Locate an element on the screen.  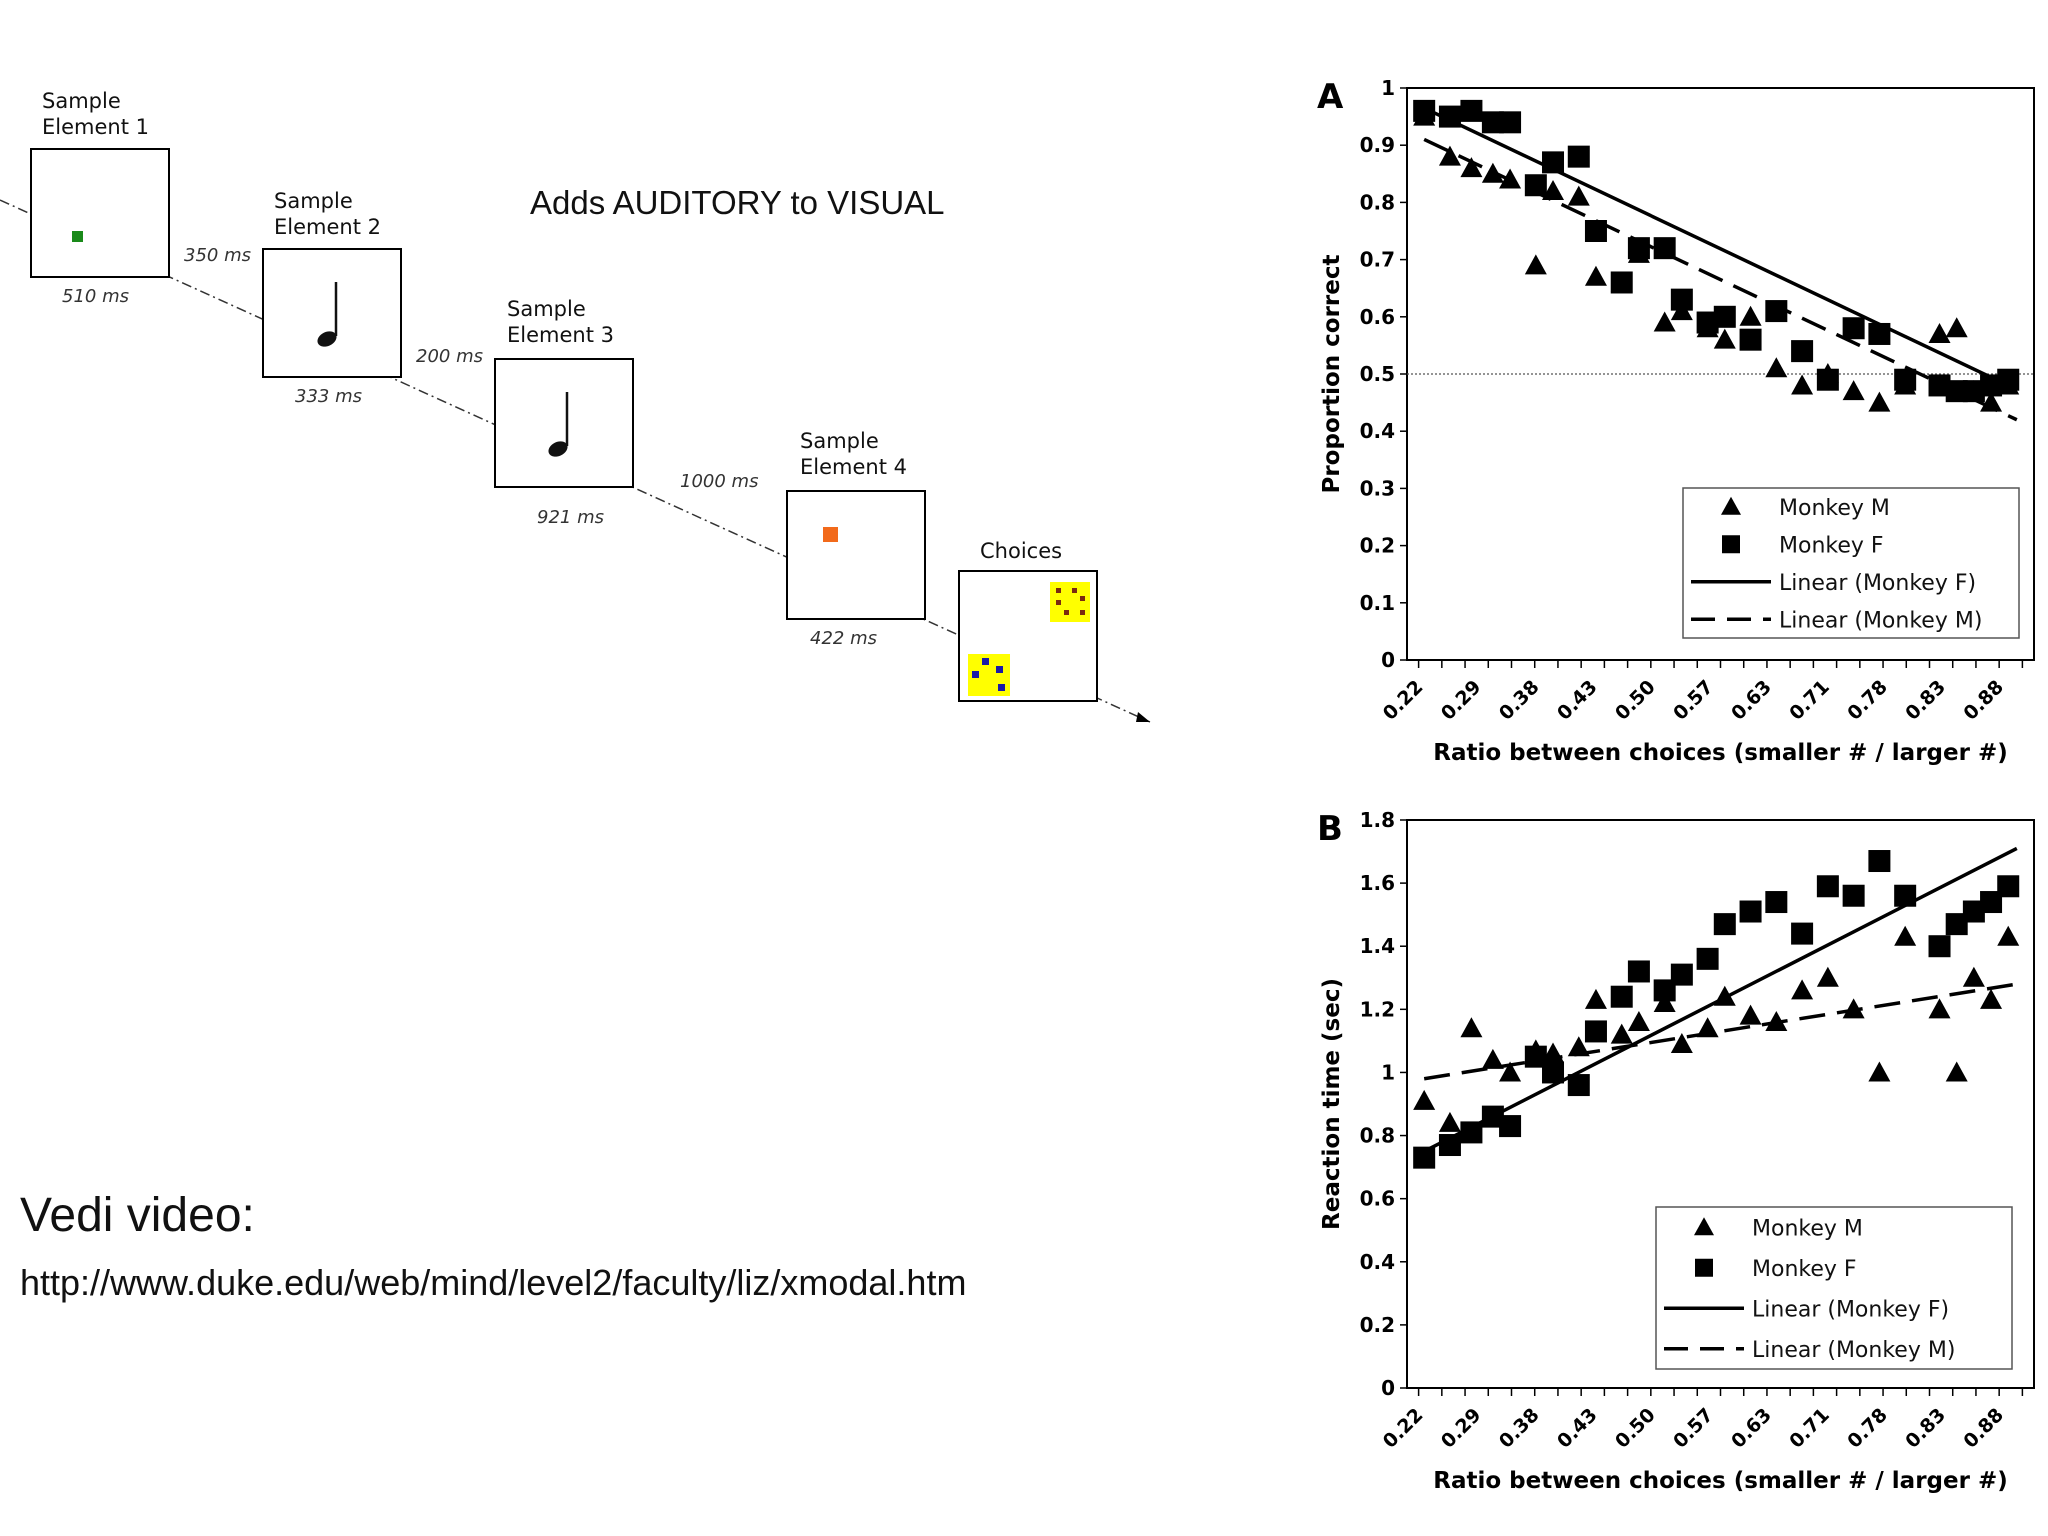
choice-4-dots is located at coordinates (989, 675).